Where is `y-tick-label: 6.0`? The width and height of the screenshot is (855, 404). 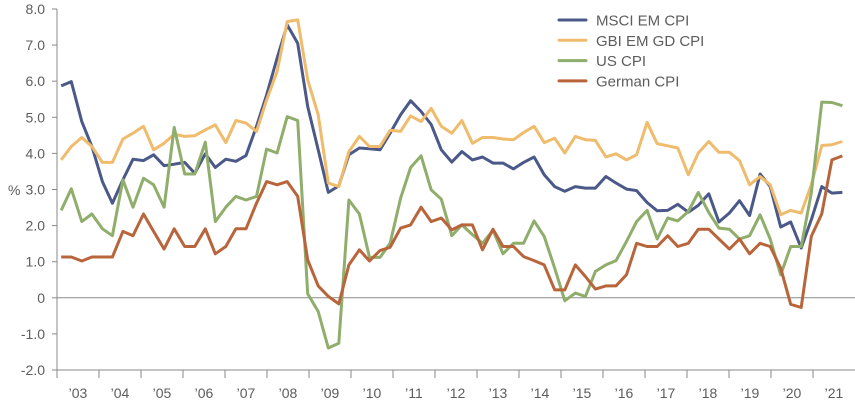 y-tick-label: 6.0 is located at coordinates (36, 81).